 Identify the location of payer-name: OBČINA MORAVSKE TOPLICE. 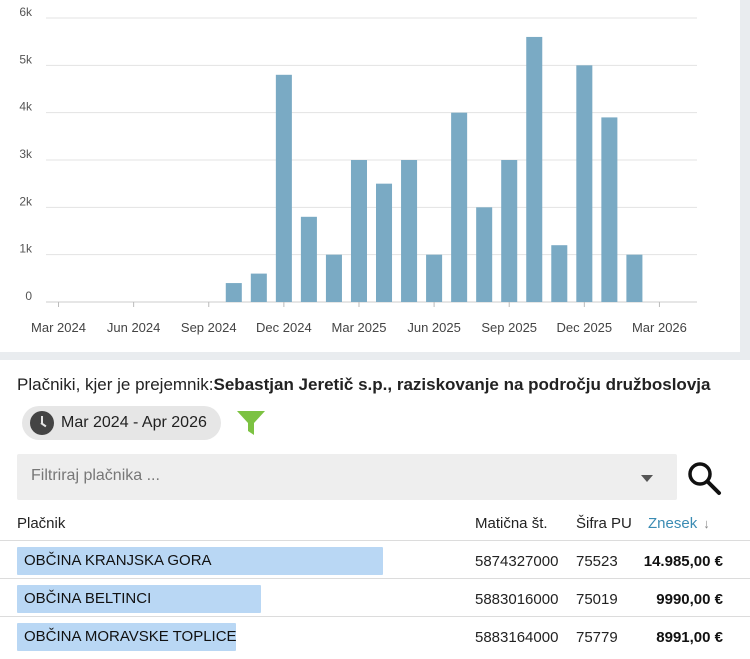
(130, 636).